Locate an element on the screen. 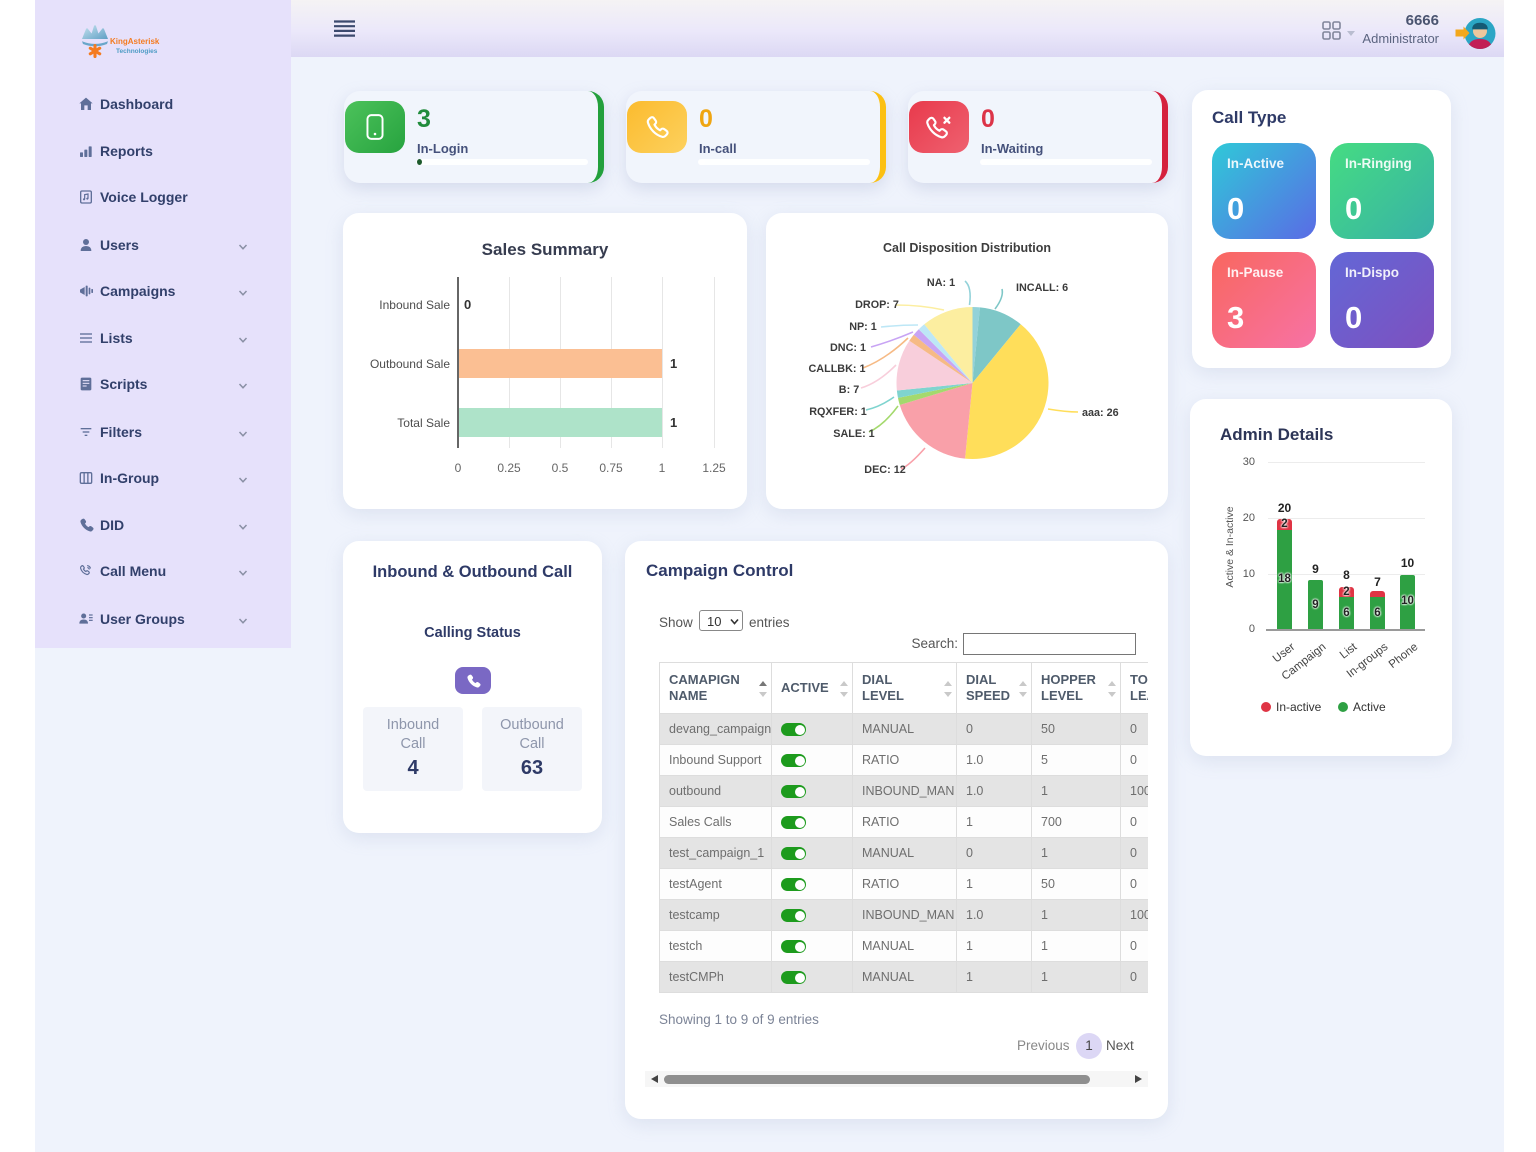 The width and height of the screenshot is (1536, 1152). svg-text: DNC: 1 is located at coordinates (848, 348).